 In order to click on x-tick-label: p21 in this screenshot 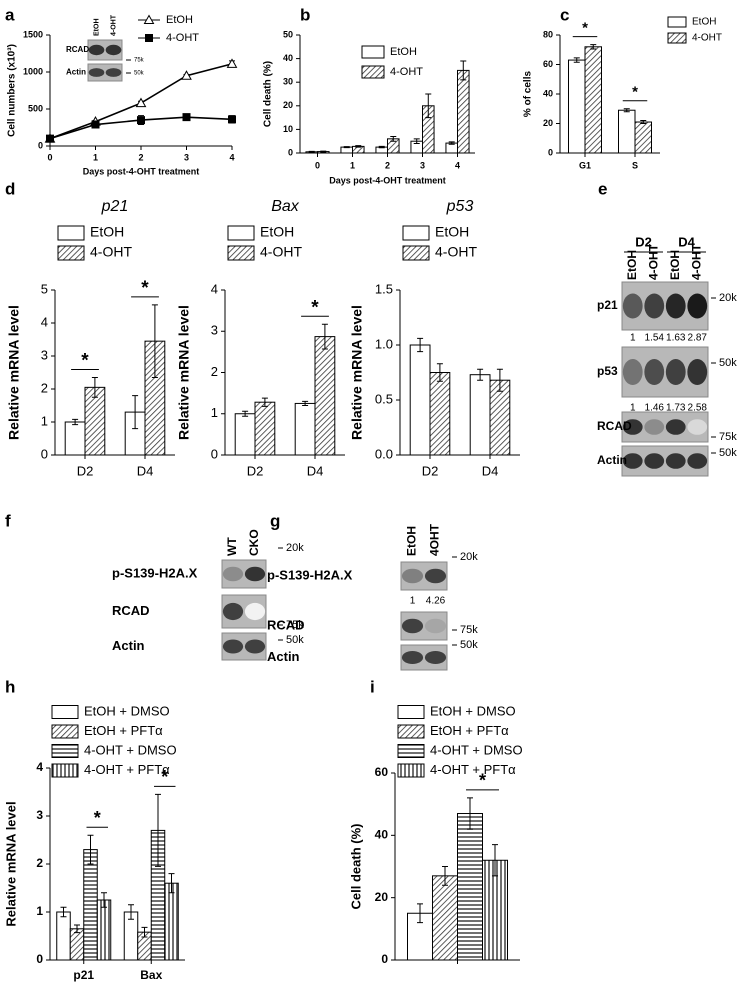, I will do `click(83, 975)`.